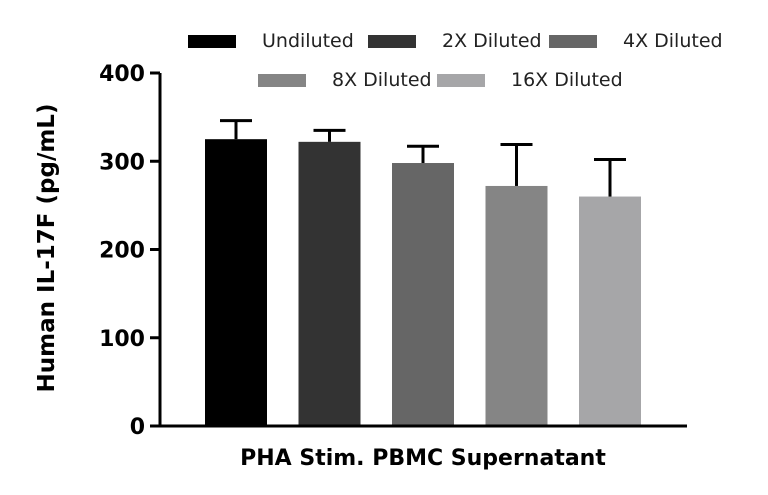 Image resolution: width=768 pixels, height=495 pixels. What do you see at coordinates (137, 427) in the screenshot?
I see `y-tick-label: 0` at bounding box center [137, 427].